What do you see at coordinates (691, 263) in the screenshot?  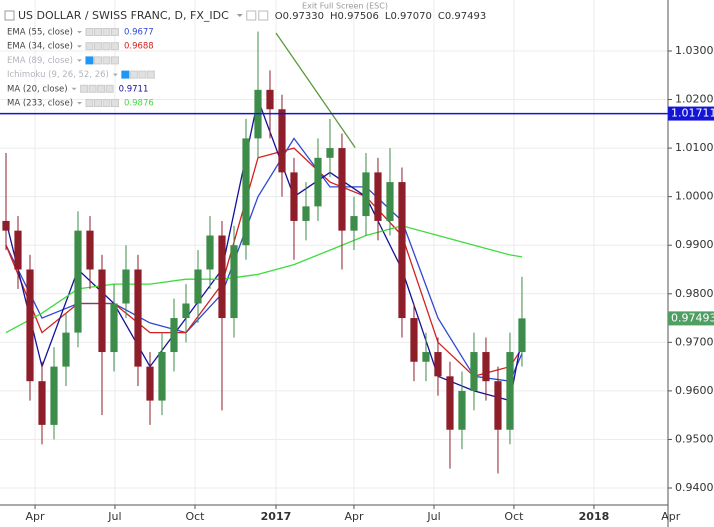 I see `price-axis-bg` at bounding box center [691, 263].